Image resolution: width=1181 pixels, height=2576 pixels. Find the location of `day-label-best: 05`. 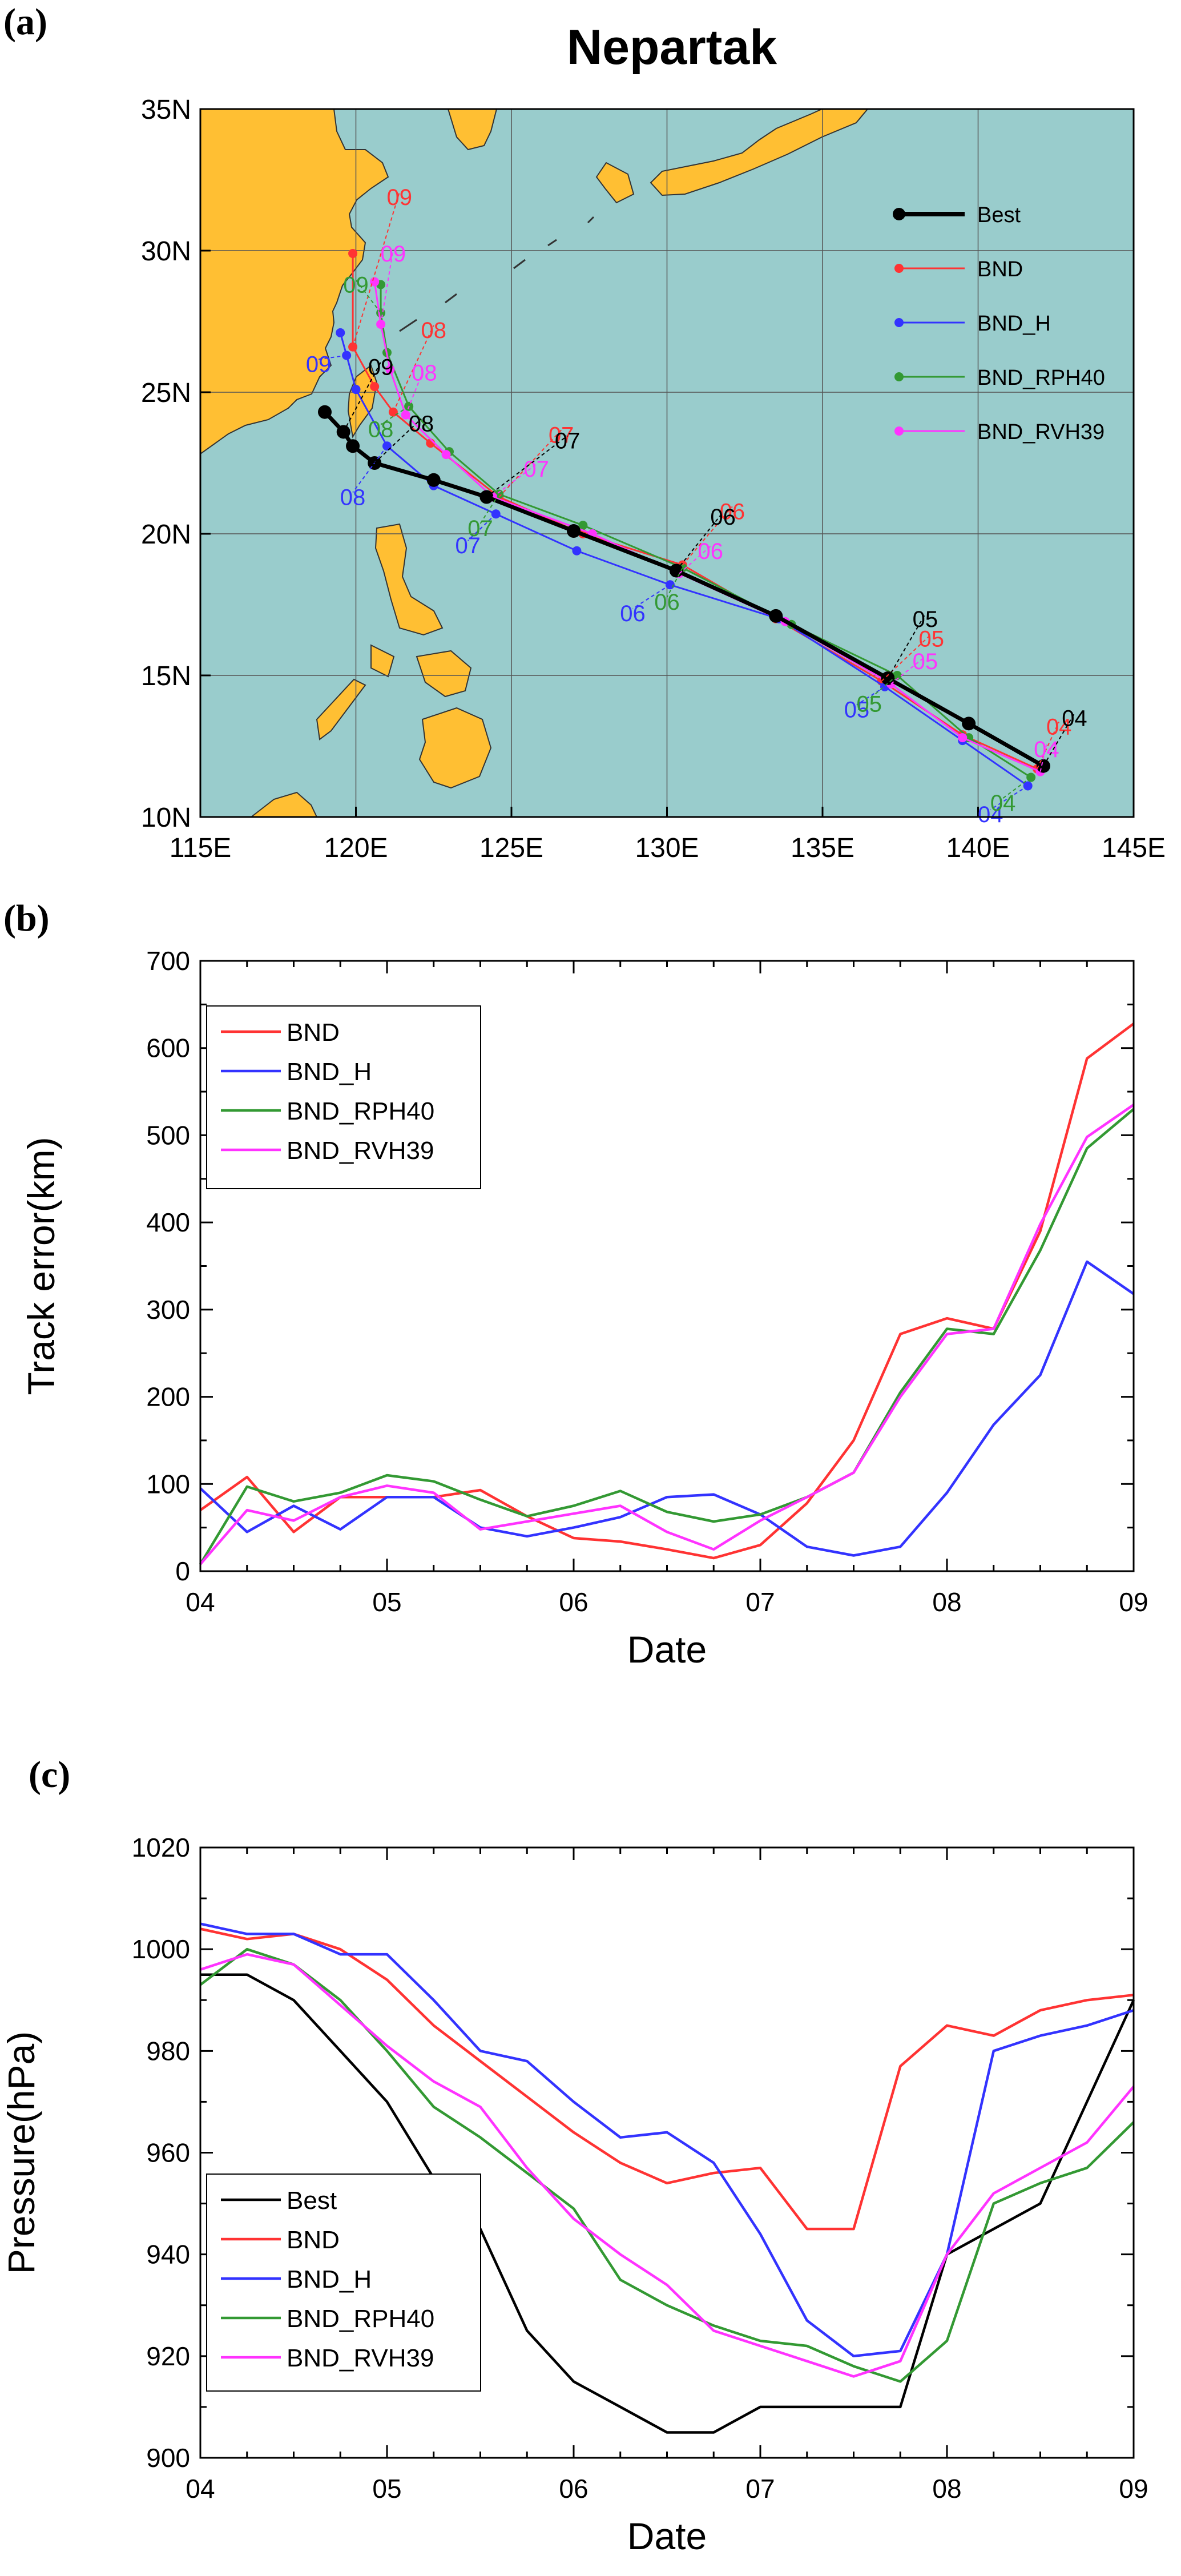

day-label-best: 05 is located at coordinates (925, 619).